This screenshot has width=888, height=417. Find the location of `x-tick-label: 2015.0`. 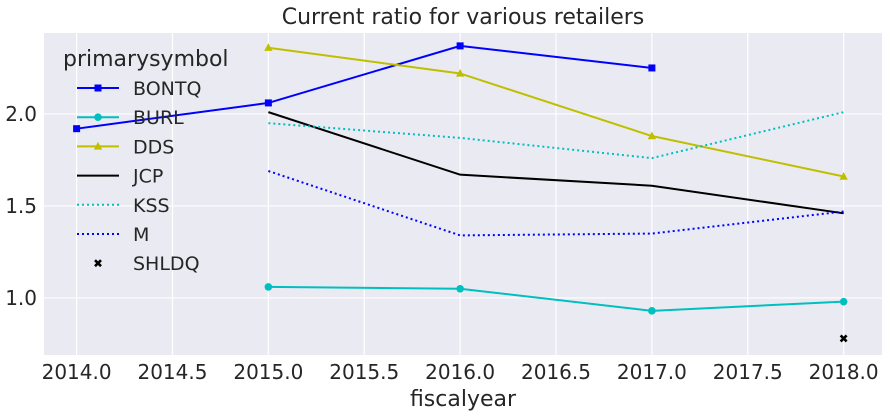

x-tick-label: 2015.0 is located at coordinates (268, 372).